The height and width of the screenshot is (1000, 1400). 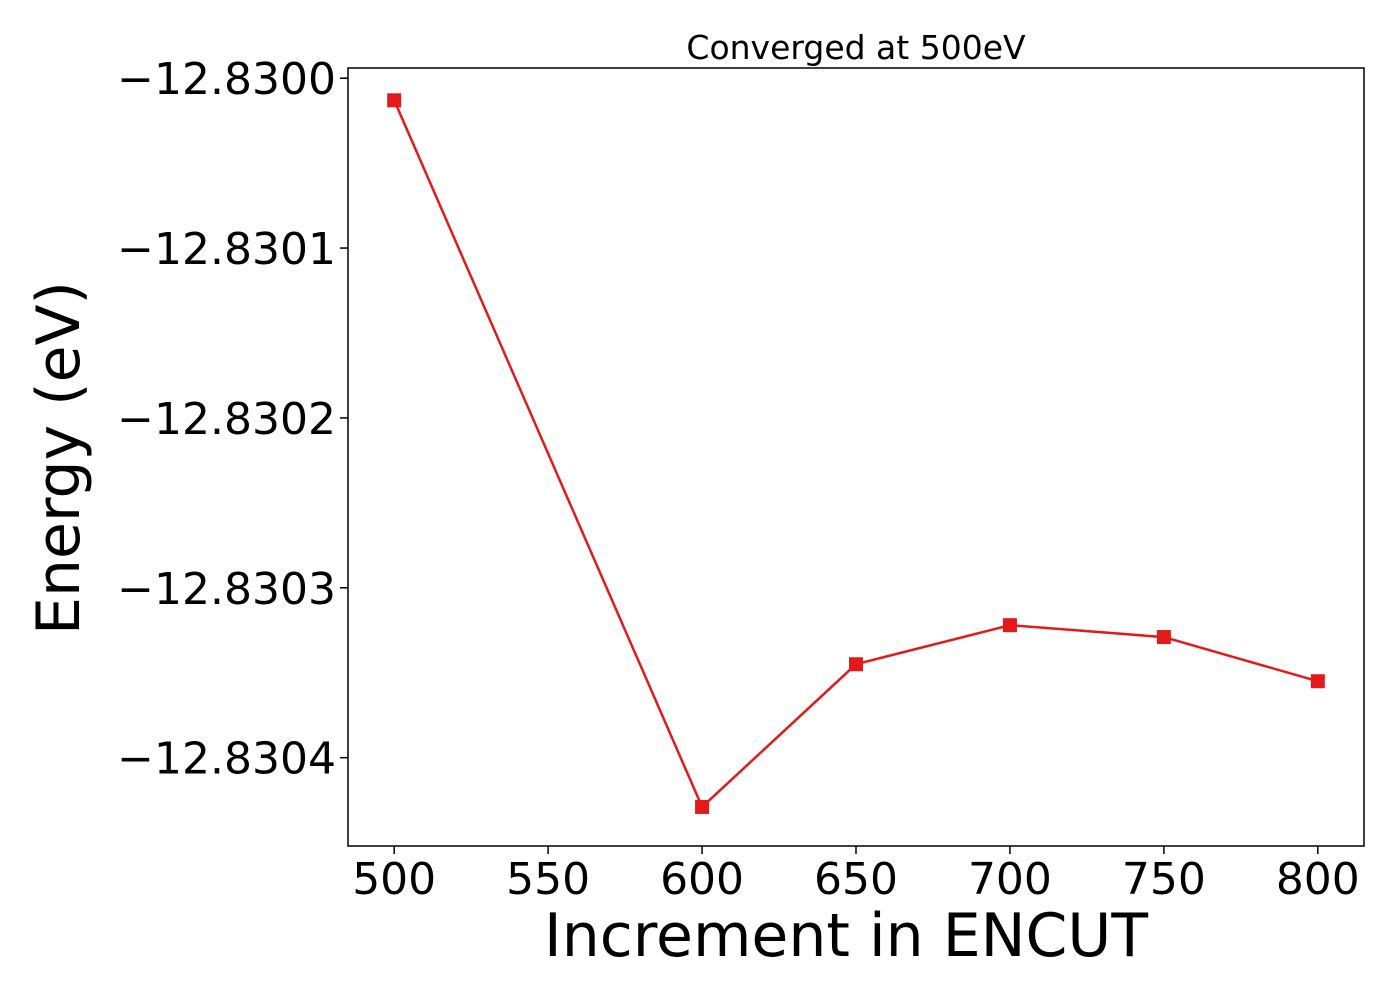 I want to click on y-tick-label: −12.8302, so click(x=226, y=419).